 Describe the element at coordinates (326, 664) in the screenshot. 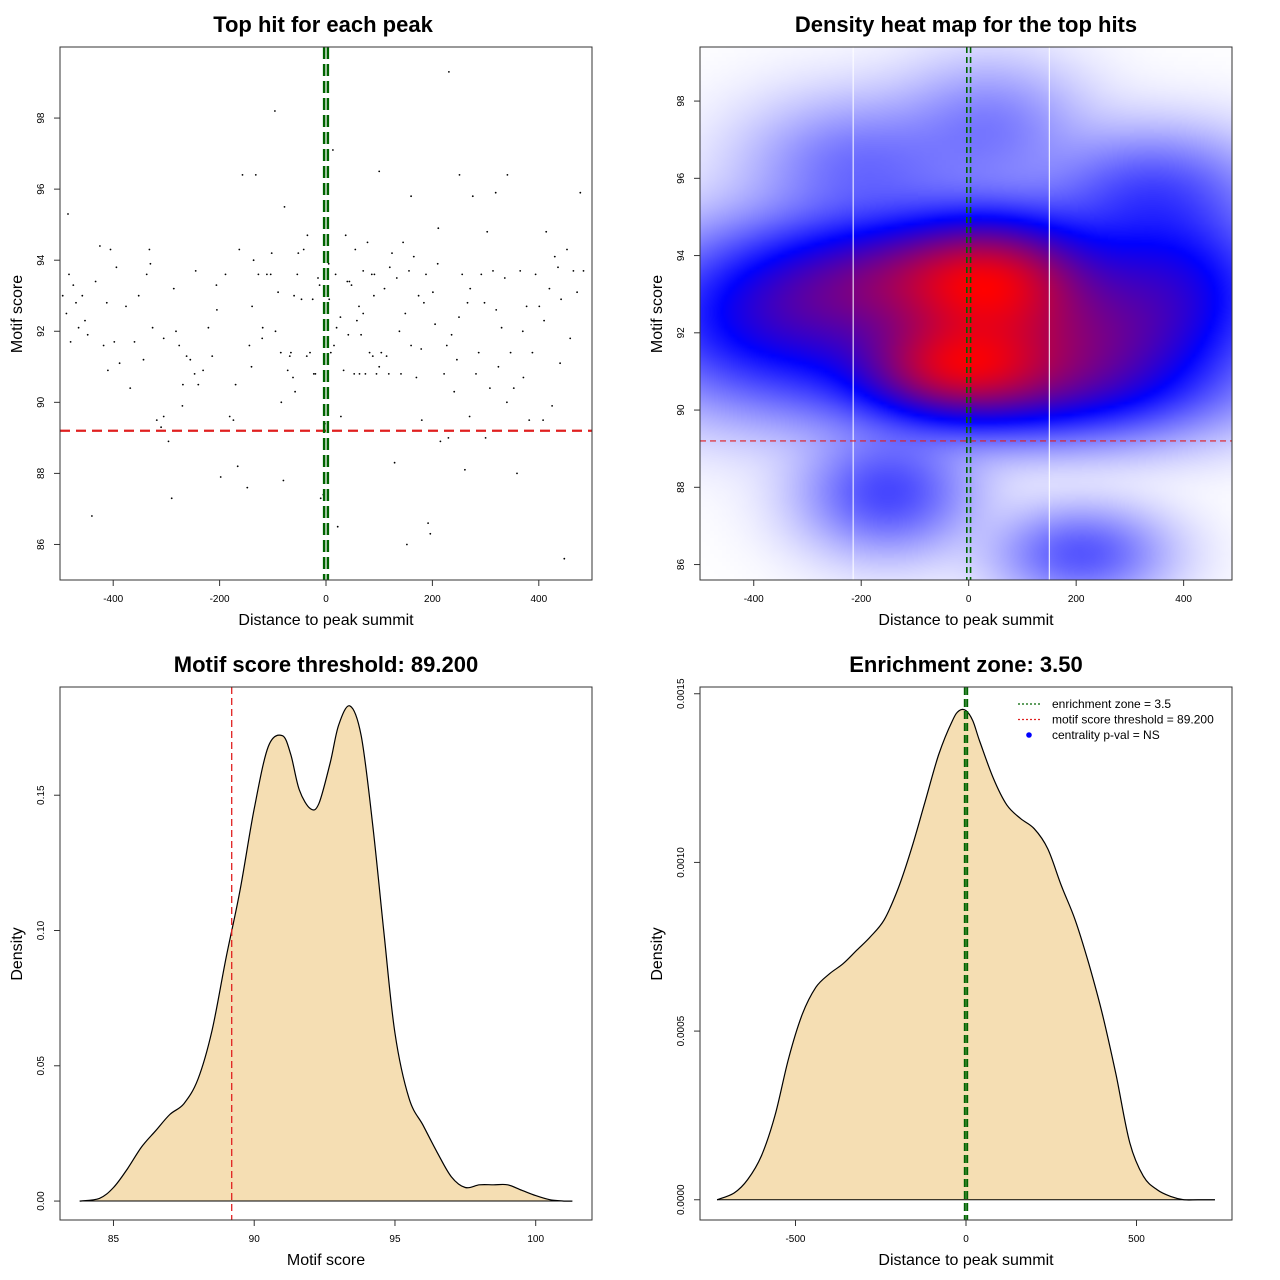

I see `score-density-title: Motif score threshold: 89.200` at that location.